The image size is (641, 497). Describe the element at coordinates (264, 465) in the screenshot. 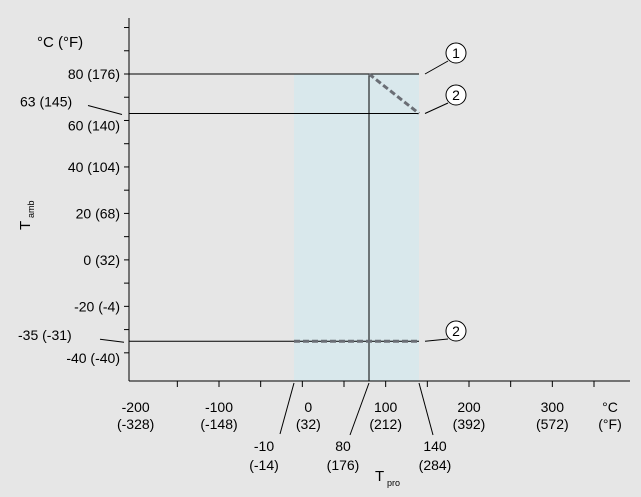

I see `x-tick-label: (-14)` at that location.